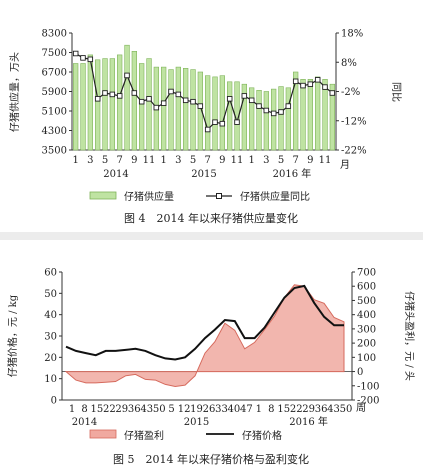  Describe the element at coordinates (109, 409) in the screenshot. I see `price-x-tick-label: 22` at that location.